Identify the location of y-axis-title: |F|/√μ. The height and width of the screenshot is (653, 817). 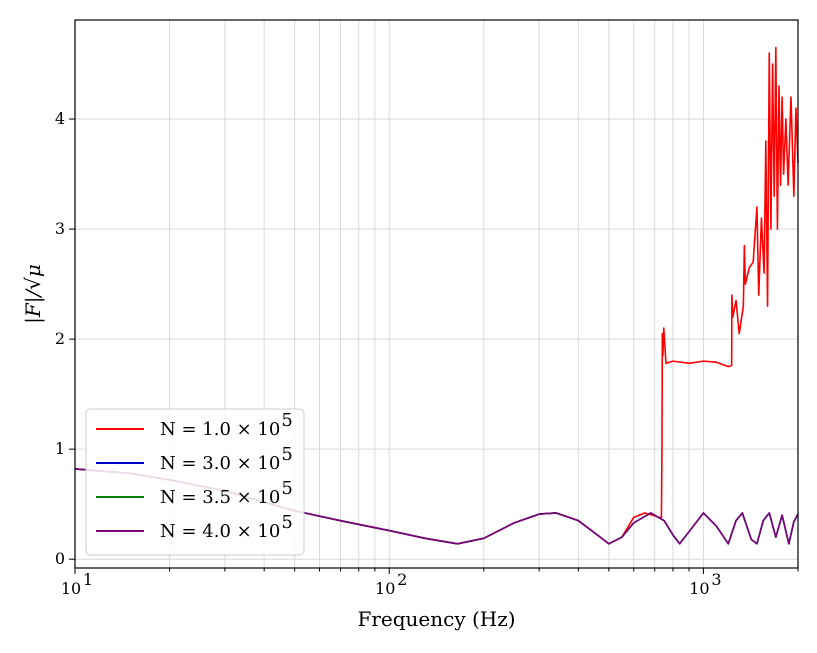
(33, 294).